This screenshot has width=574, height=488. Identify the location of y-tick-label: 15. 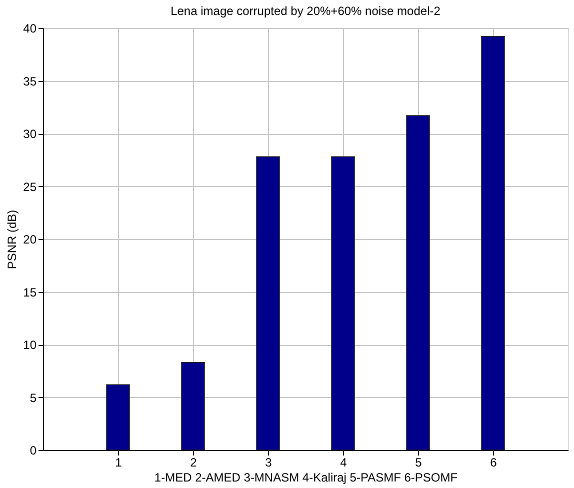
(30, 292).